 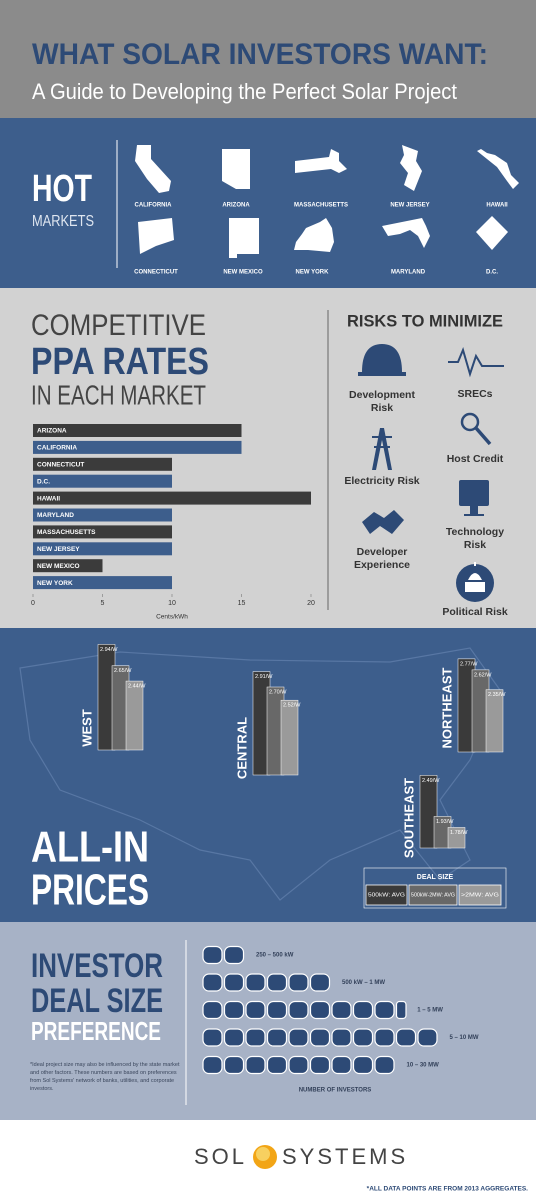 What do you see at coordinates (242, 603) in the screenshot?
I see `x-tick-label: 15` at bounding box center [242, 603].